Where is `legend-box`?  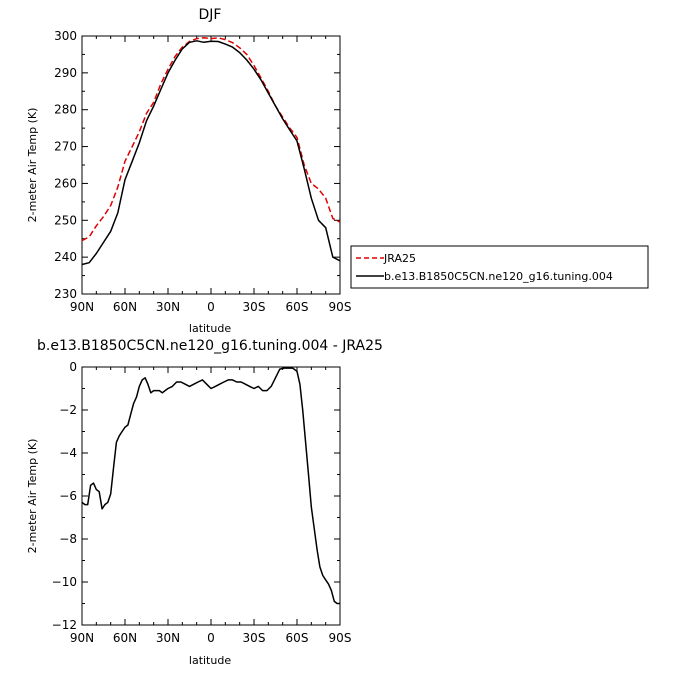
legend-box is located at coordinates (499, 267).